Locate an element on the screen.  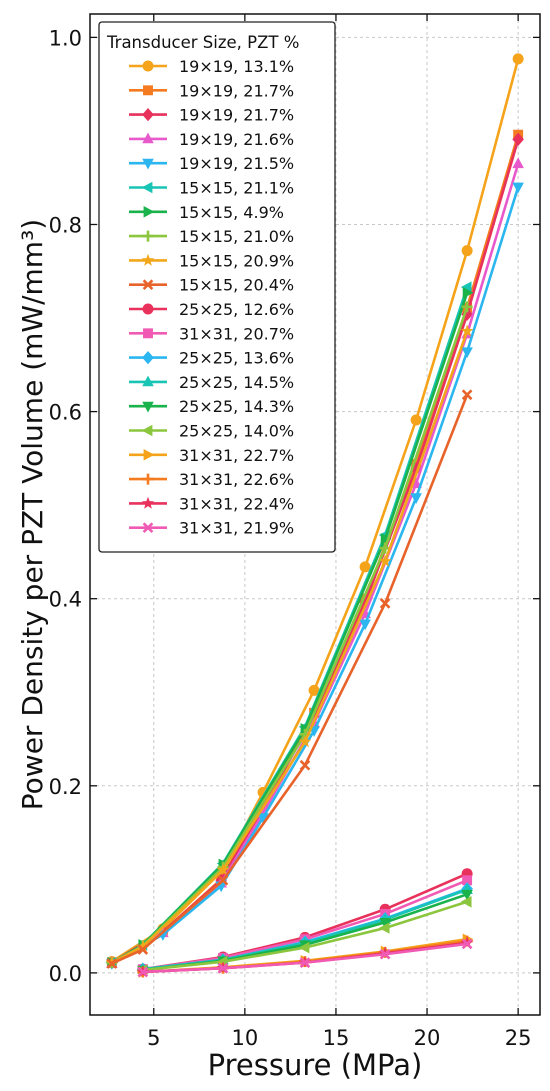
legend-label: 25×25, 14.3% is located at coordinates (236, 406).